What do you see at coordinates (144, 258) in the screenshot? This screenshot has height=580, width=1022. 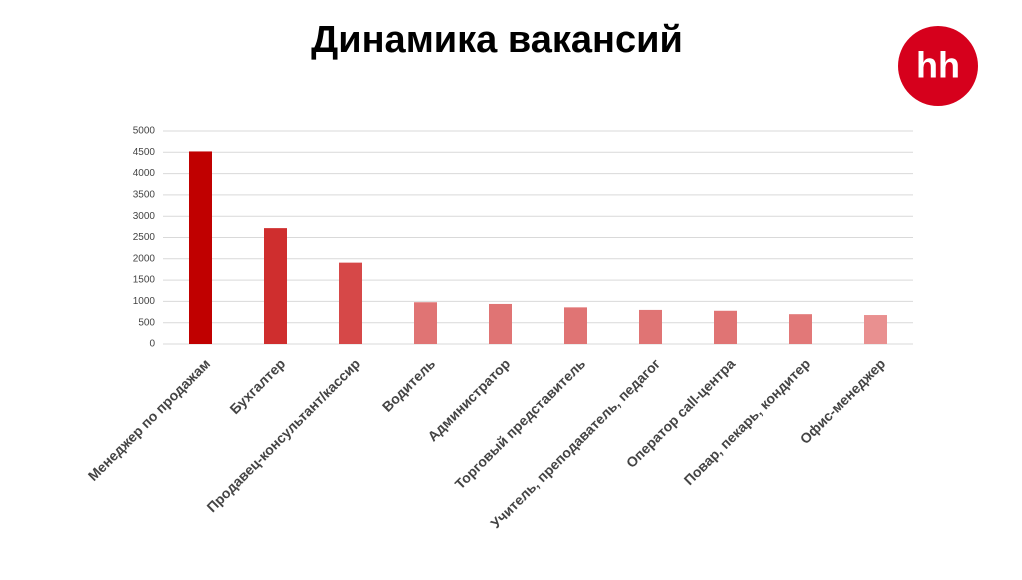 I see `y-tick-label: 2000` at bounding box center [144, 258].